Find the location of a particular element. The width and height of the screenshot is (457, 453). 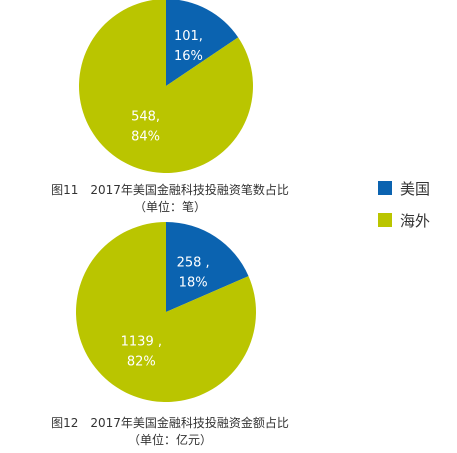

legend-item-overseas: 海外 is located at coordinates (404, 220).